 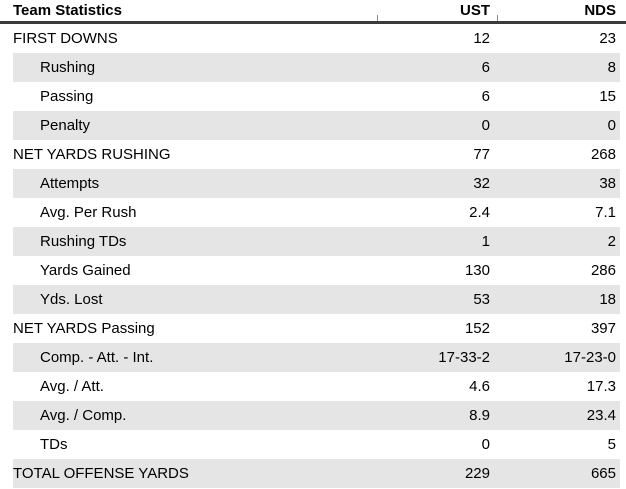 I want to click on nds-value-cell: 23, so click(x=607, y=38).